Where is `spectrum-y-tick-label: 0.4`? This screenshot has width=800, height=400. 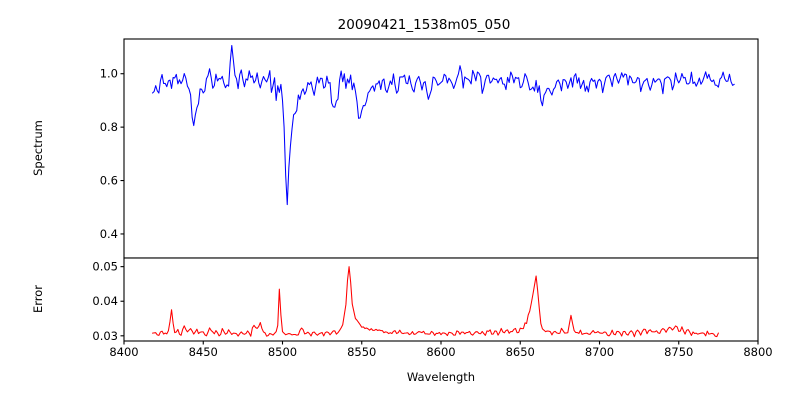
spectrum-y-tick-label: 0.4 is located at coordinates (109, 234).